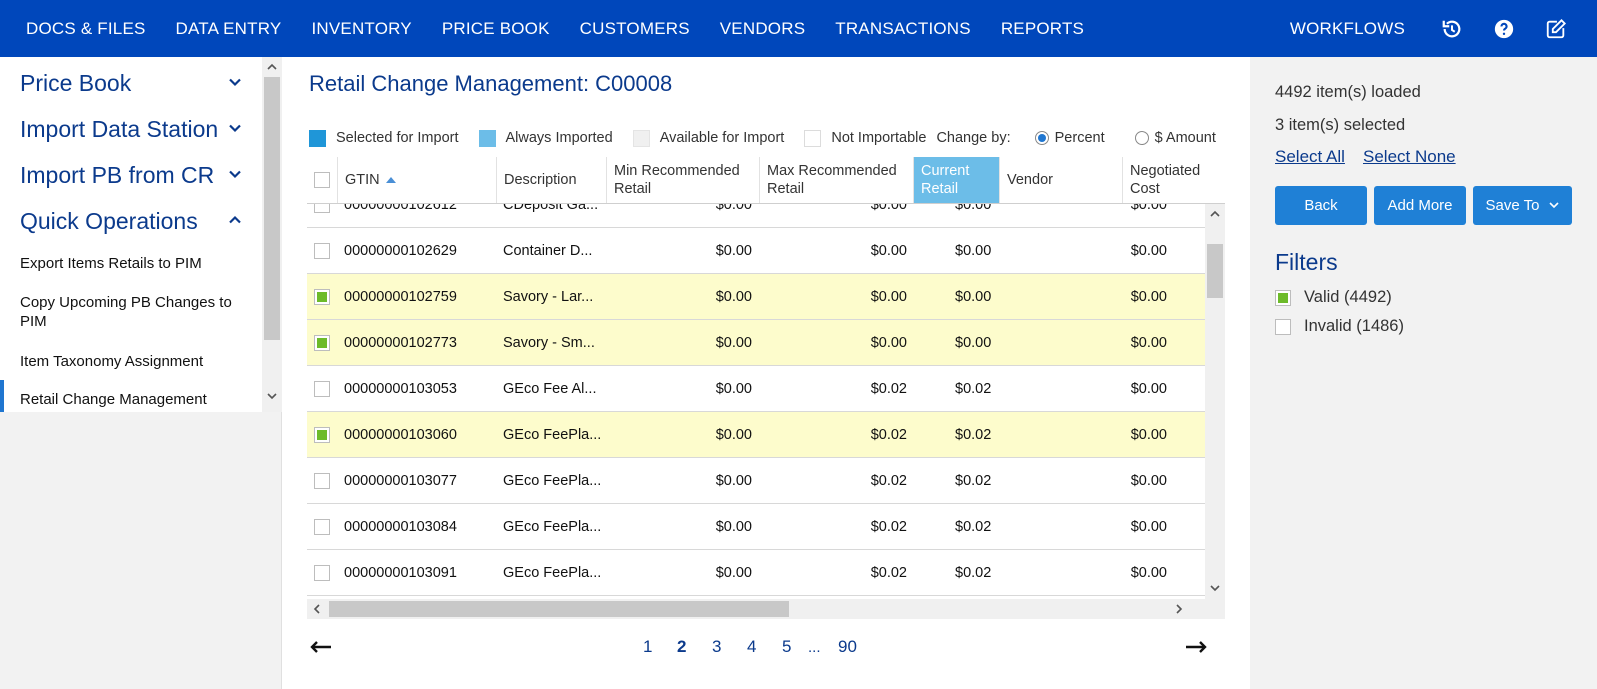 This screenshot has height=689, width=1597. Describe the element at coordinates (973, 138) in the screenshot. I see `change-by-label: Change by:` at that location.